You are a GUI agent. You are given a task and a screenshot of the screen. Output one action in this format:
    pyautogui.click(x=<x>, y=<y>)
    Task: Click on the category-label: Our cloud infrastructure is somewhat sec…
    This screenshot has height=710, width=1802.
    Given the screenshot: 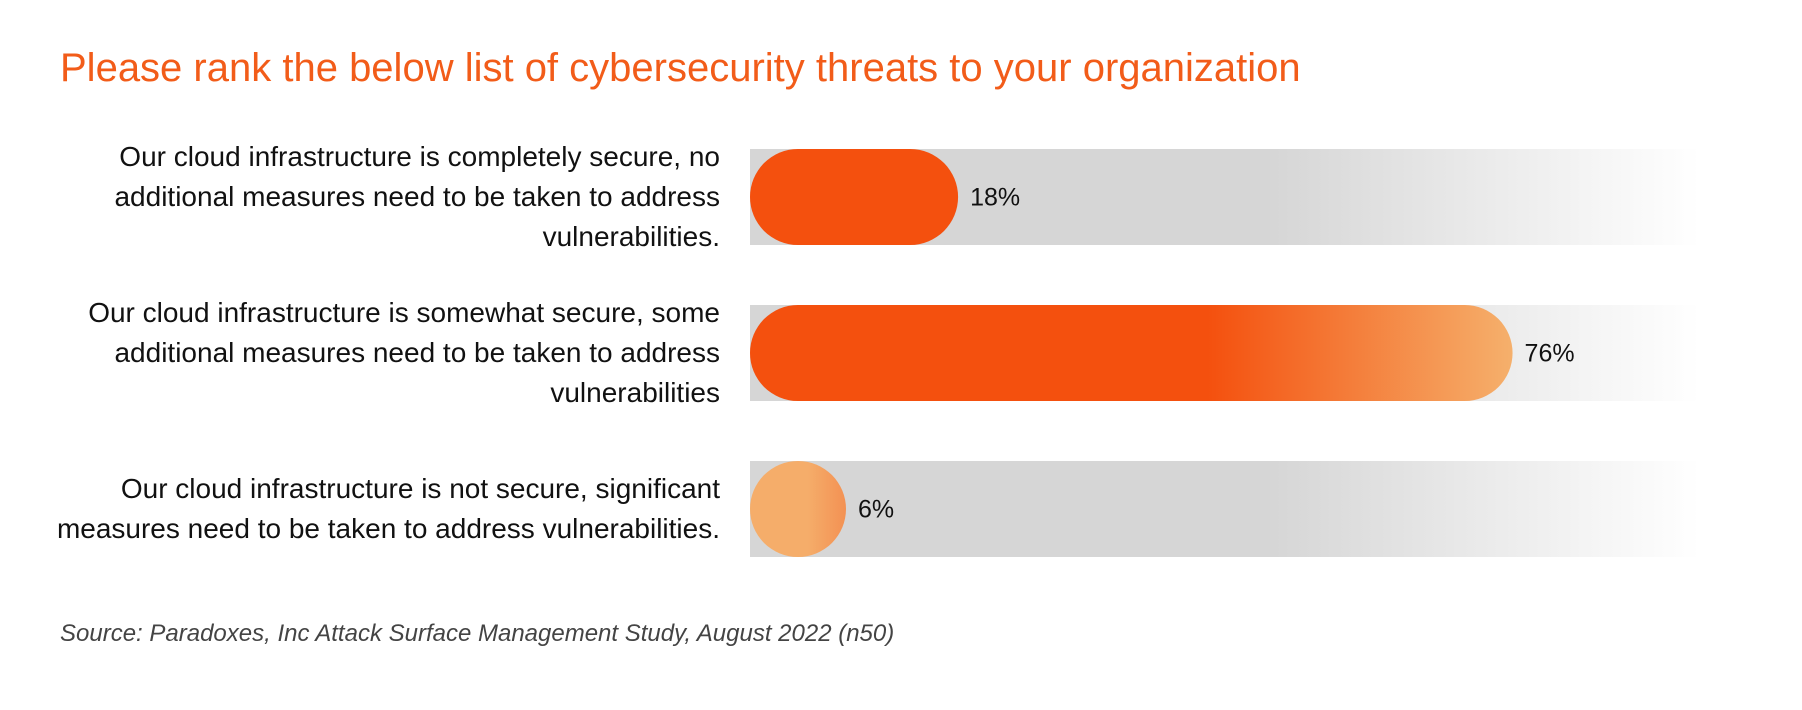 What is the action you would take?
    pyautogui.click(x=404, y=352)
    